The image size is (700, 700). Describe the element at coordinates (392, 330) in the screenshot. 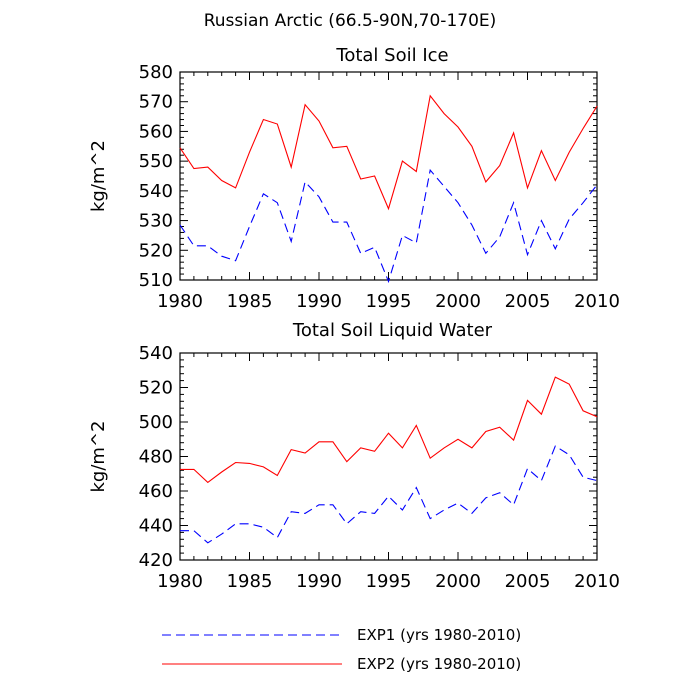

I see `panel-title: Total Soil Liquid Water` at that location.